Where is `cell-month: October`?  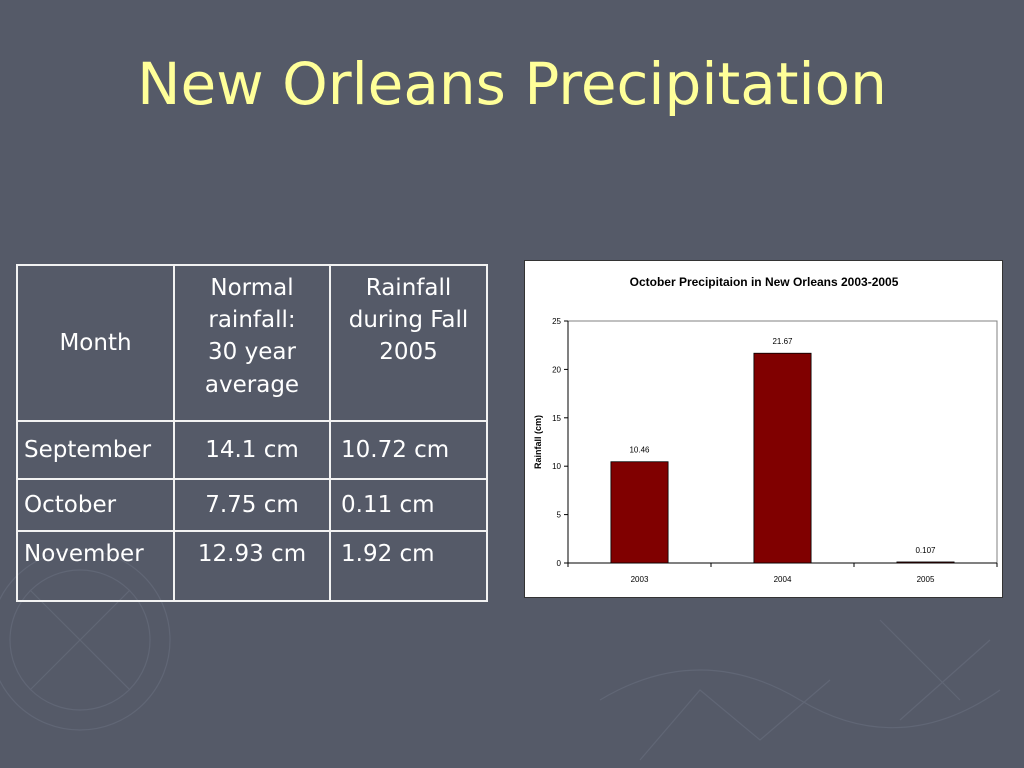 cell-month: October is located at coordinates (95, 505).